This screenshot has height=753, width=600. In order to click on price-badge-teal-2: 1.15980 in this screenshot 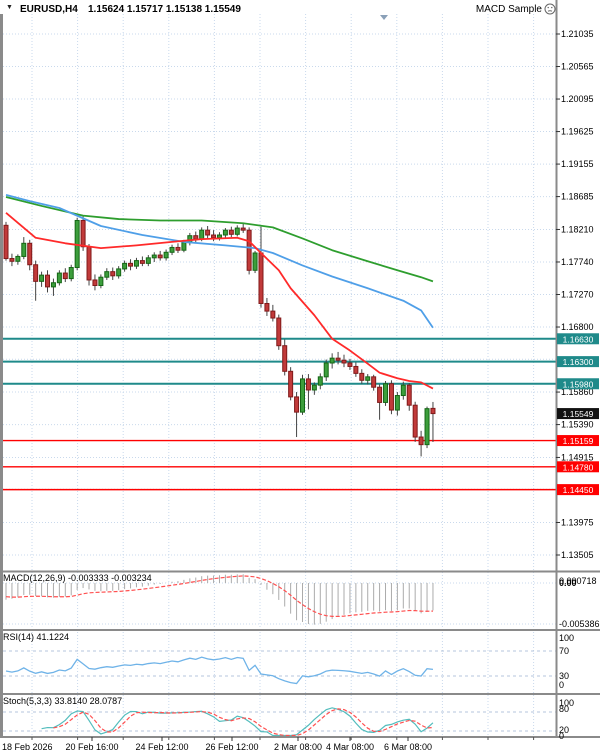, I will do `click(578, 384)`.